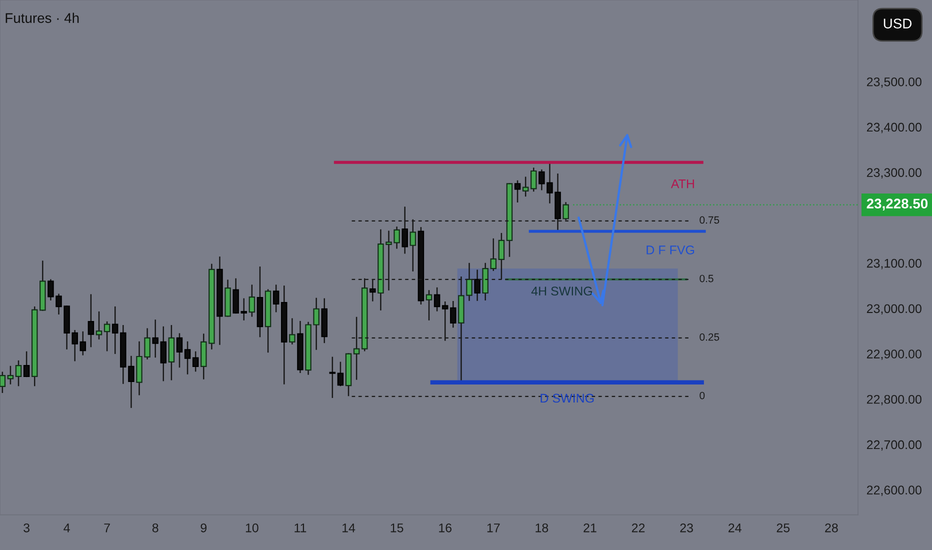 The width and height of the screenshot is (932, 550). What do you see at coordinates (894, 128) in the screenshot?
I see `y-tick-label: 23,400.00` at bounding box center [894, 128].